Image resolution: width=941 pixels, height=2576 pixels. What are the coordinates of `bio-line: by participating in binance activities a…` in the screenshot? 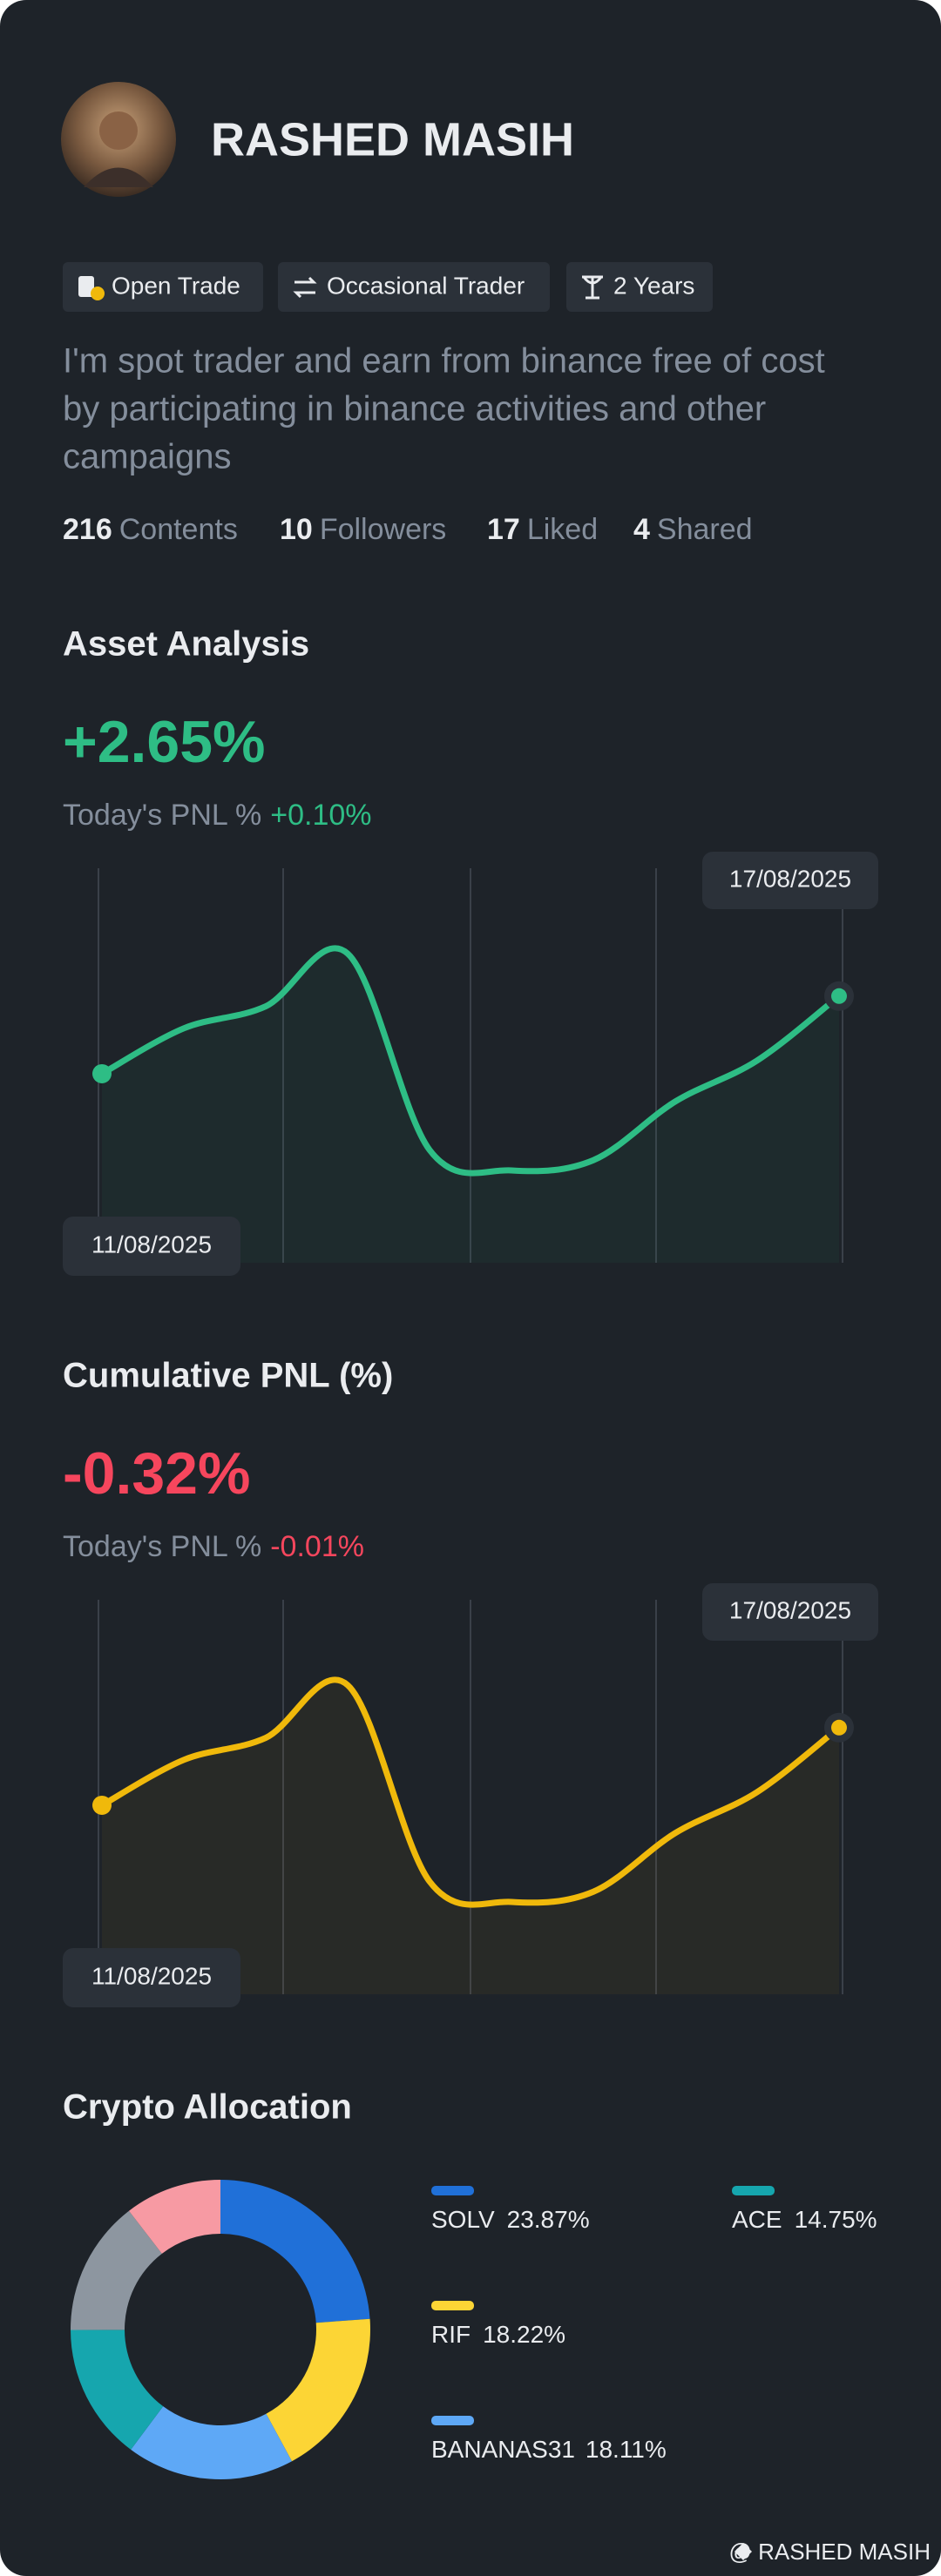 It's located at (415, 409).